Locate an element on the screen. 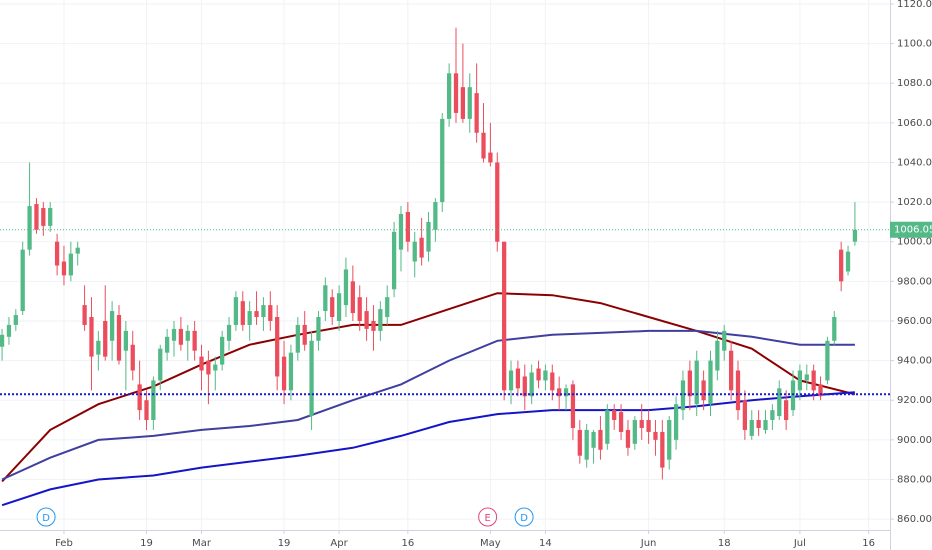  event-label: E is located at coordinates (487, 518).